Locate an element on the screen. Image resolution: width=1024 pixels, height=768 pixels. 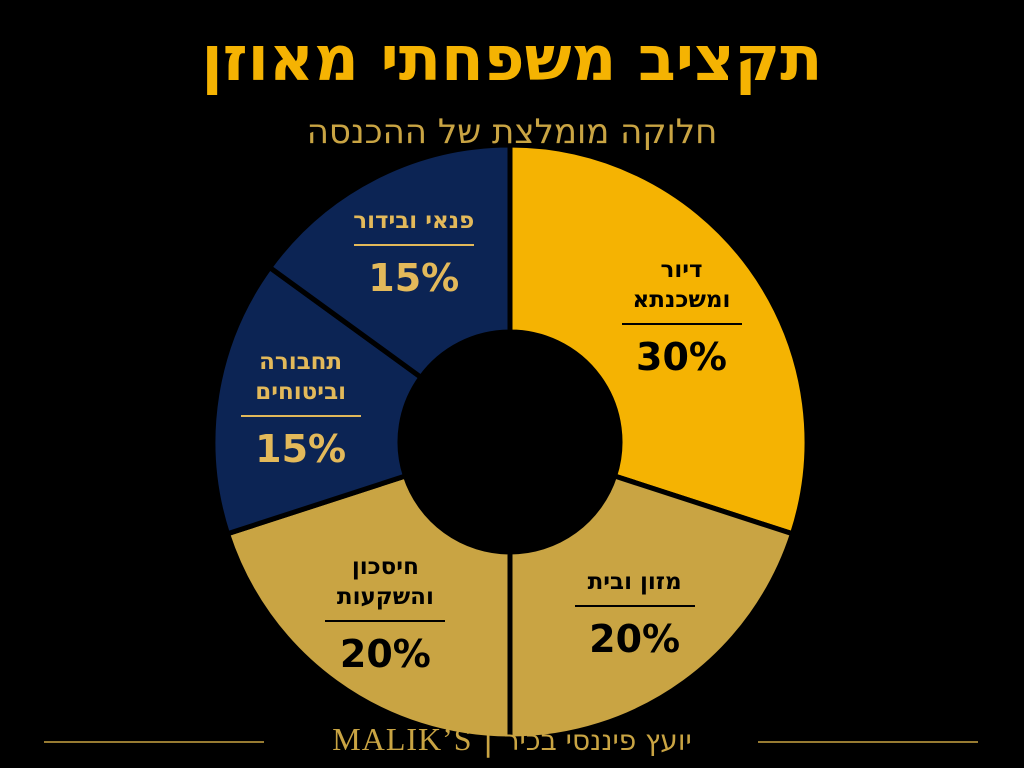
chart-title: תקציב משפחתי מאוזן is located at coordinates (512, 58).